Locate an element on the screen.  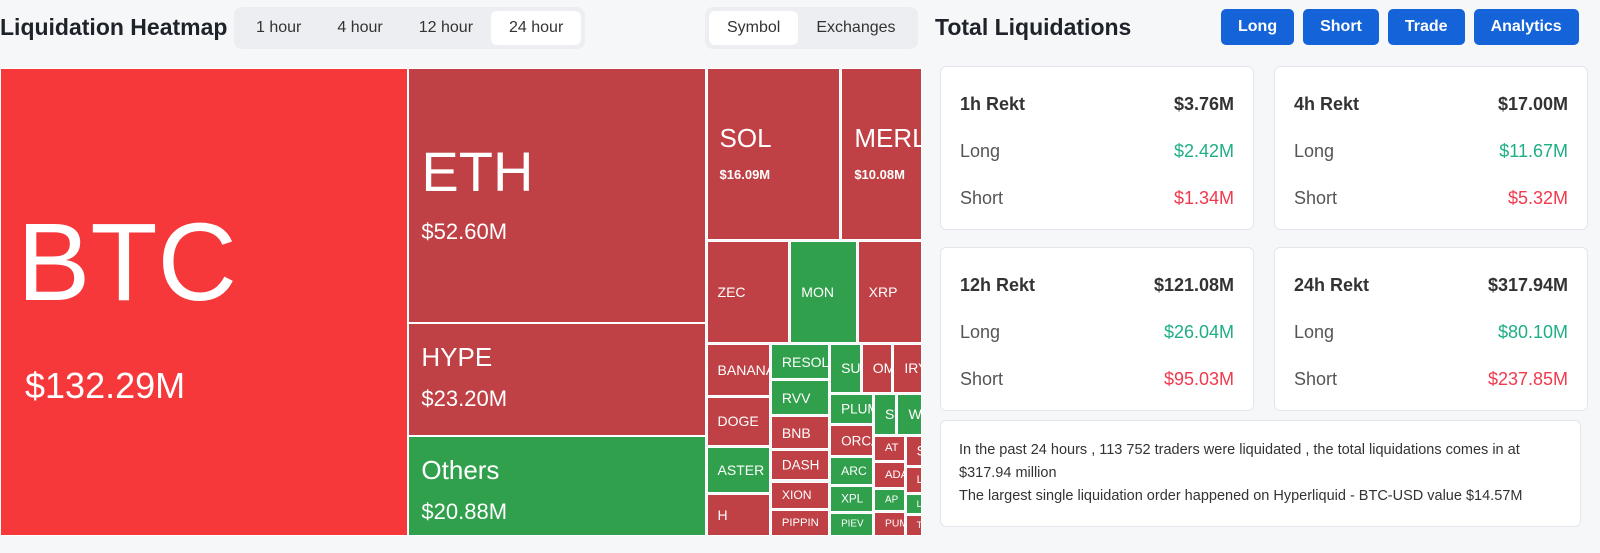
treemap-tile: PIPPIN is located at coordinates (800, 523).